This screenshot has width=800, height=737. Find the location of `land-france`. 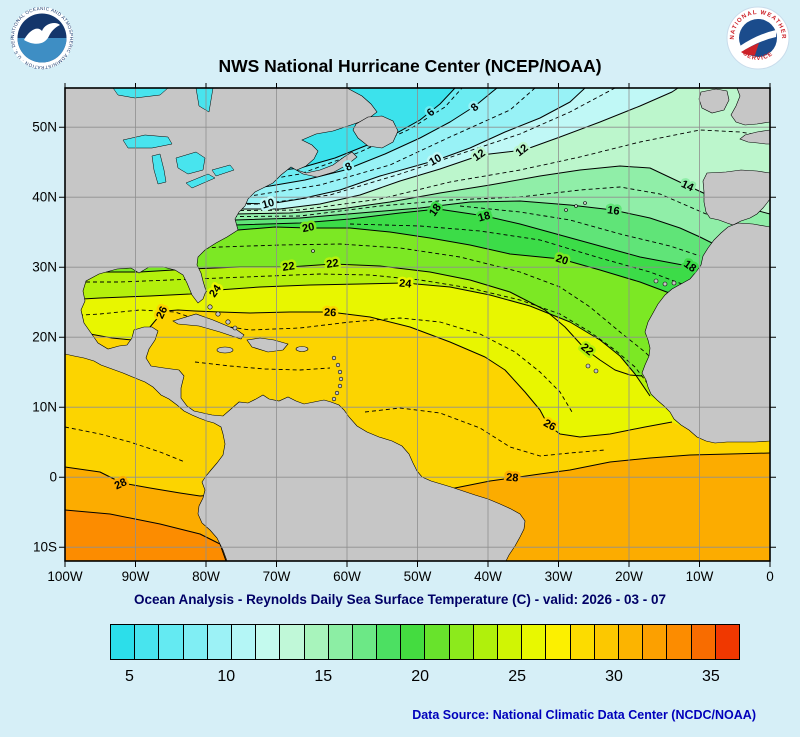

land-france is located at coordinates (754, 137).